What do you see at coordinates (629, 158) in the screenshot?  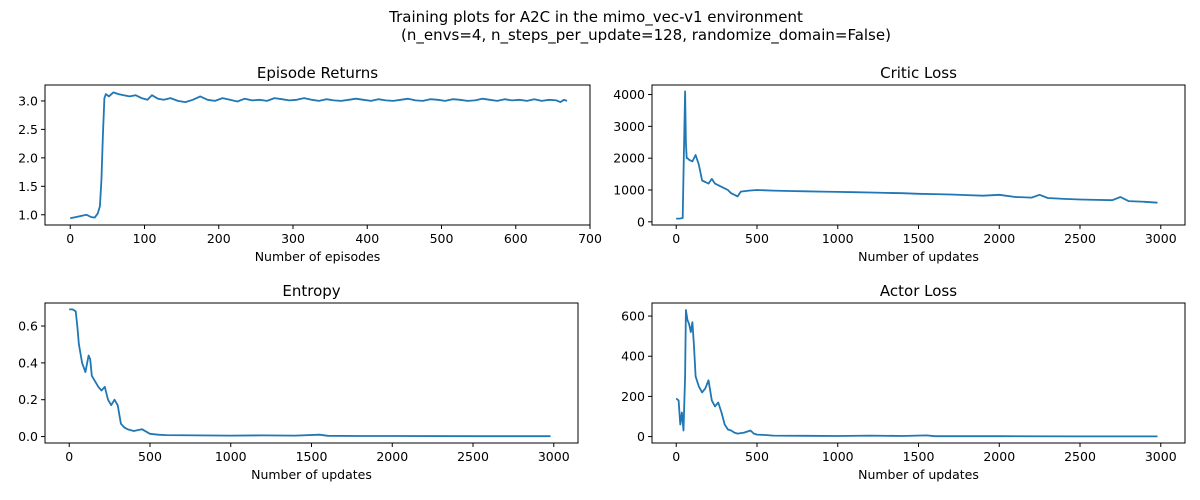 I see `critic-loss-y-tick-label: 2000` at bounding box center [629, 158].